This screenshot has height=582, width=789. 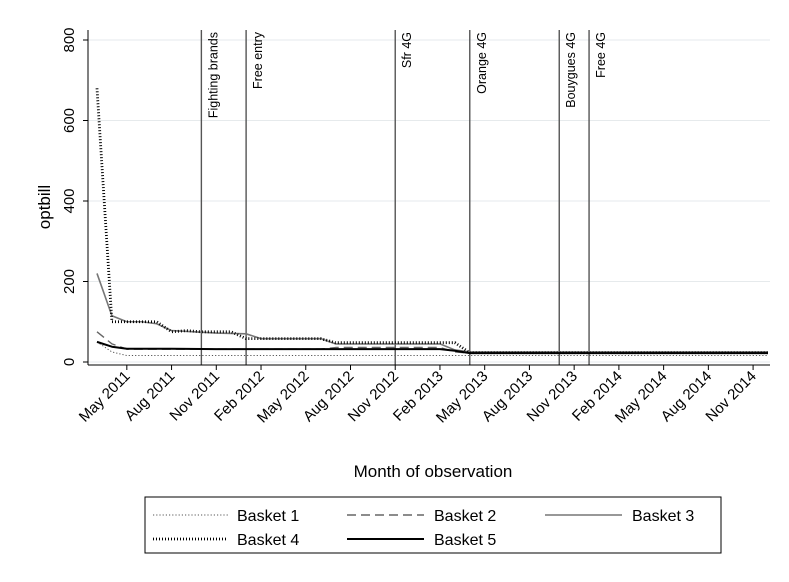 I want to click on y-tick-label: 200, so click(x=69, y=281).